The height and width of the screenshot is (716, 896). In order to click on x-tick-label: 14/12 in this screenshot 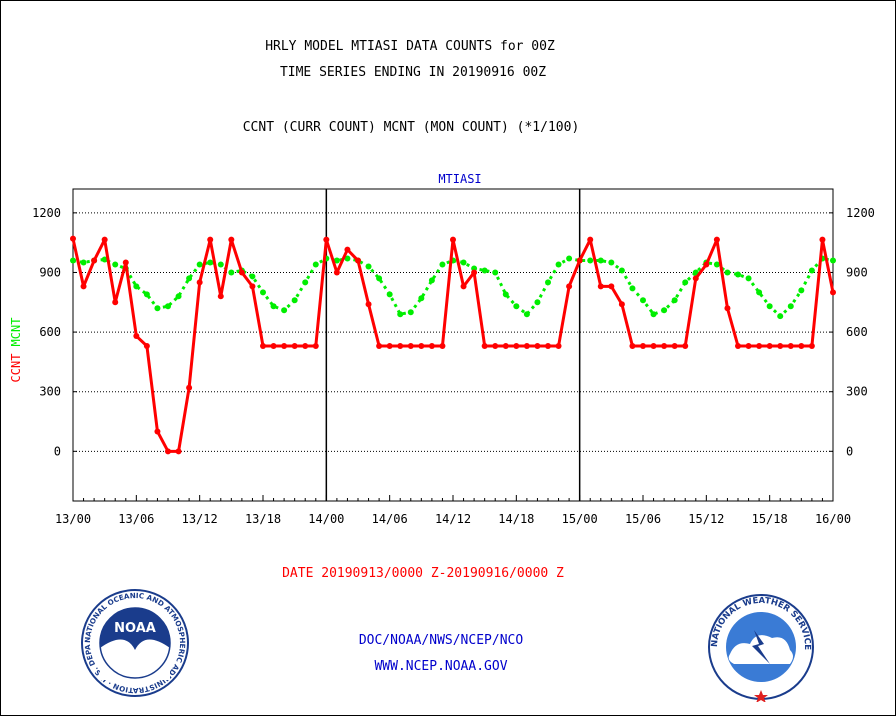, I will do `click(453, 519)`.